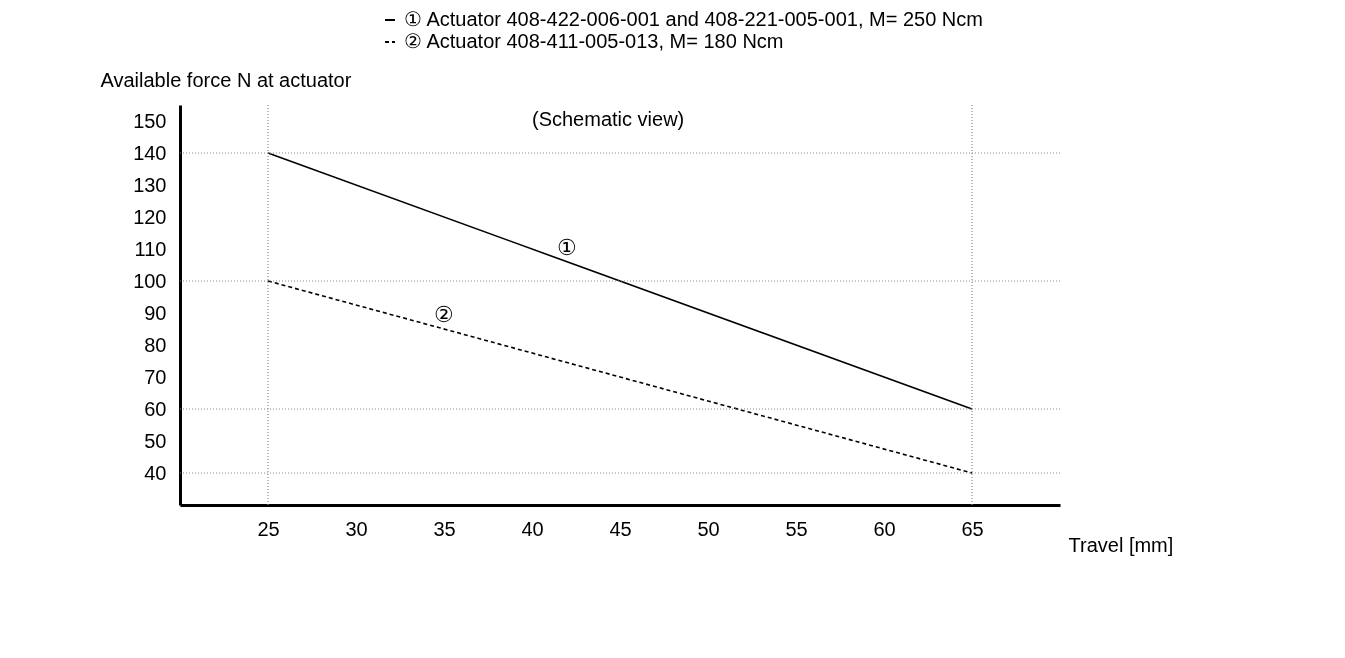 The height and width of the screenshot is (658, 1345). What do you see at coordinates (708, 528) in the screenshot?
I see `x-tick-label: 50` at bounding box center [708, 528].